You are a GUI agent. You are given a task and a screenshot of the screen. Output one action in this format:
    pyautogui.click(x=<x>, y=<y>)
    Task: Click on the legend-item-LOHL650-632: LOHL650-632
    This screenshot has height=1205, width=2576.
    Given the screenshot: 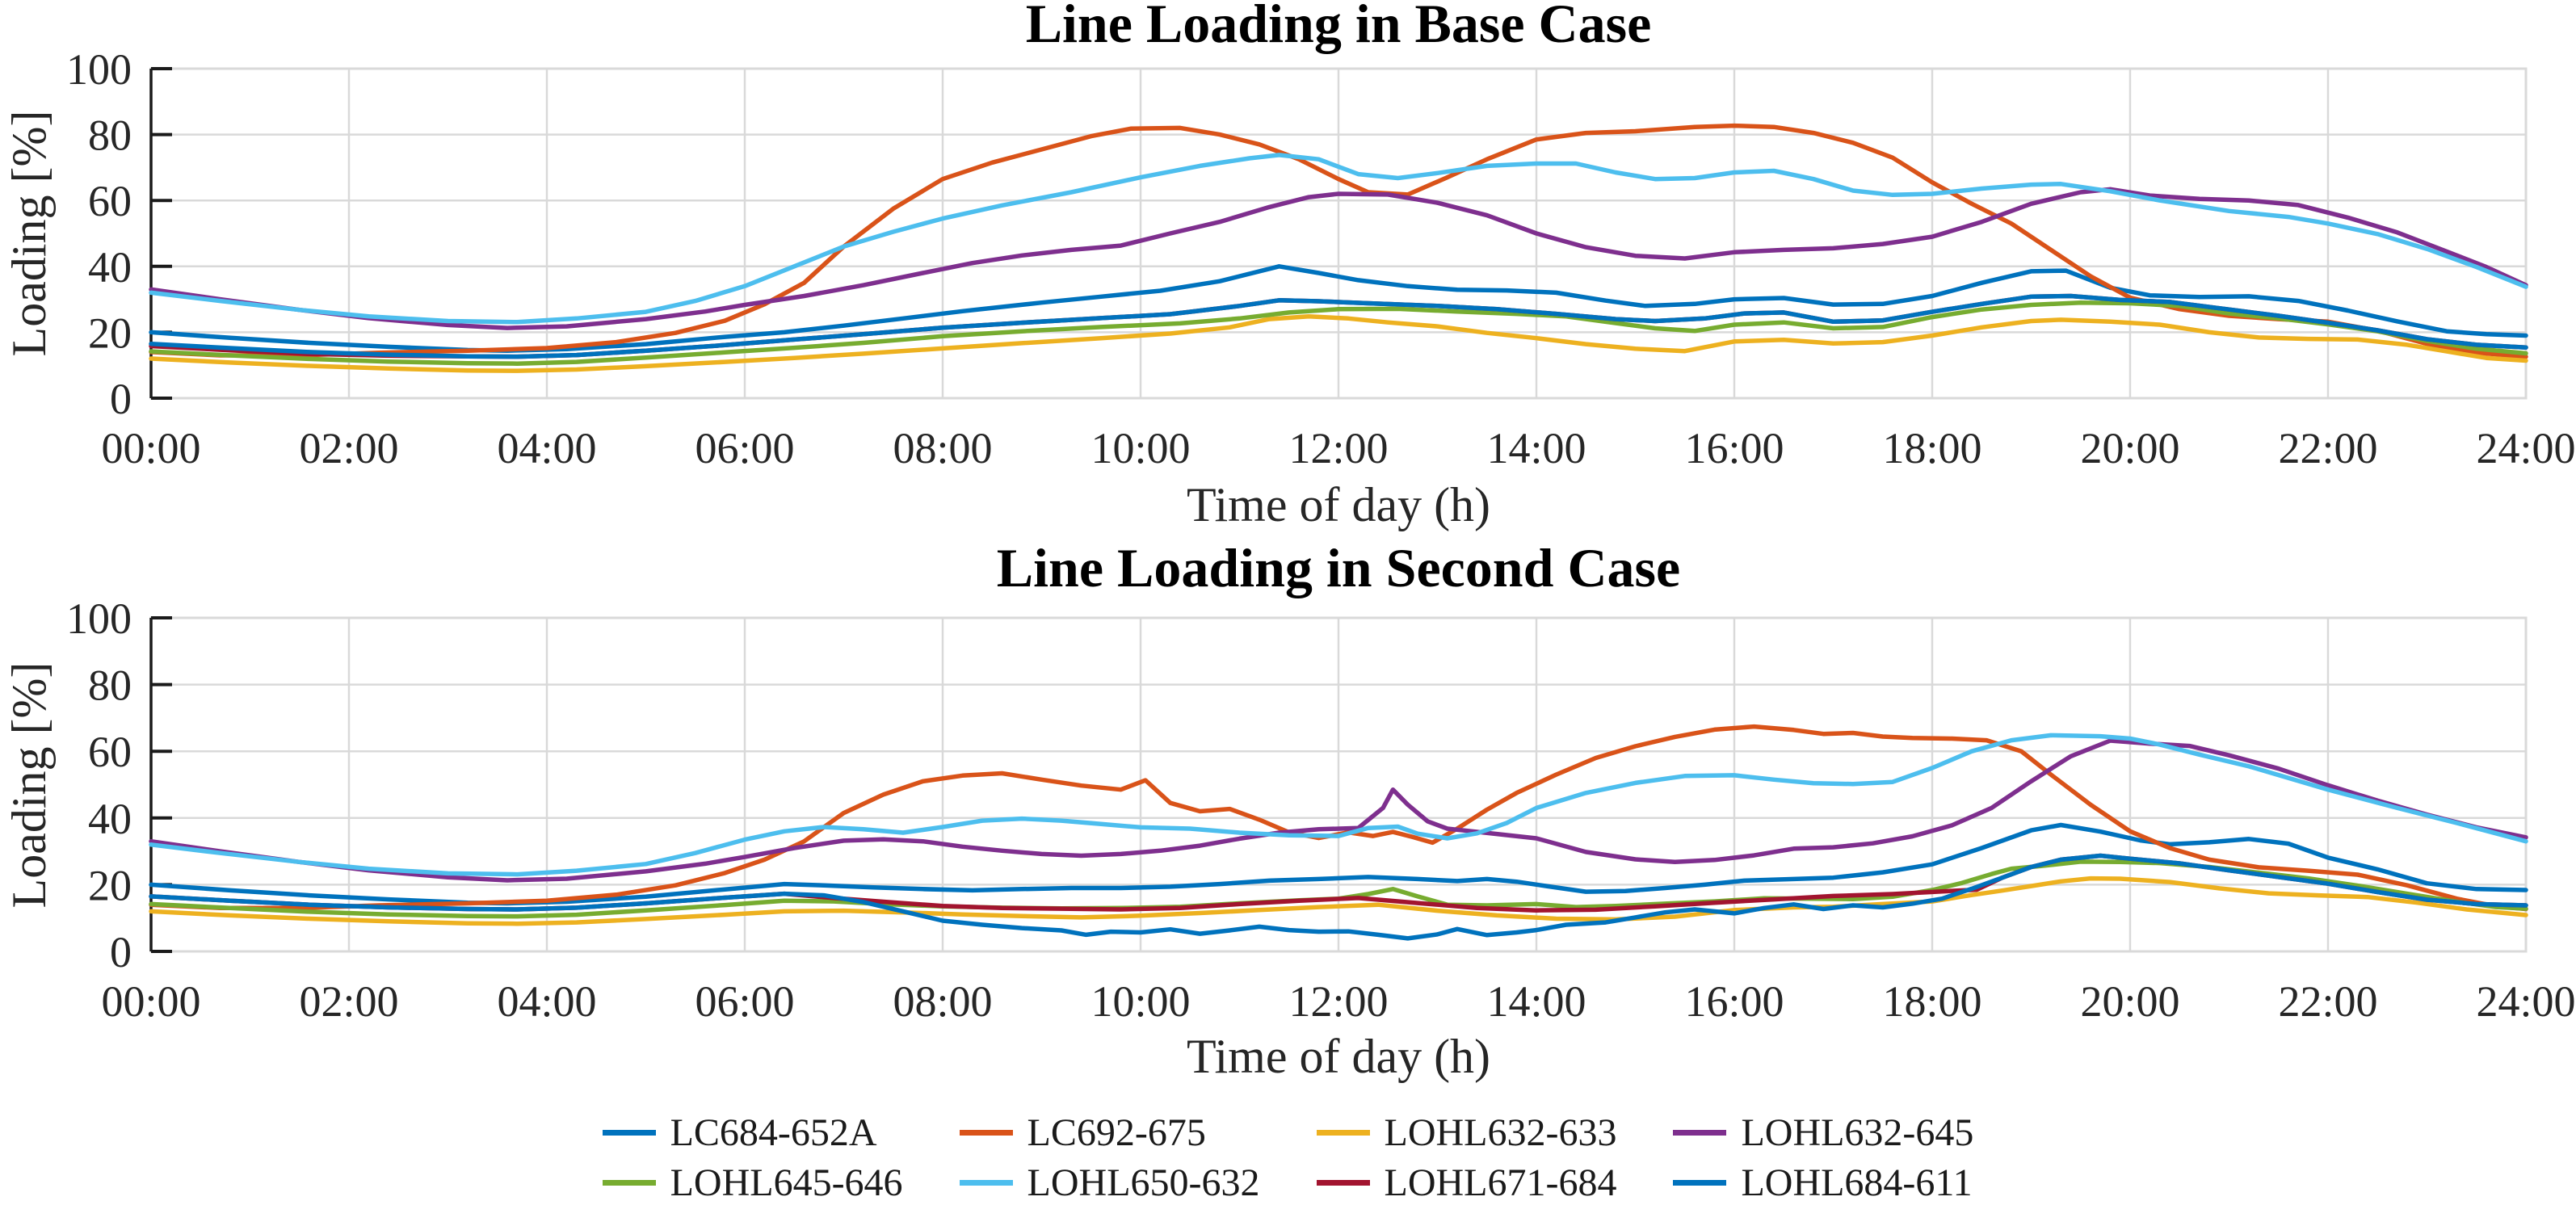 What is the action you would take?
    pyautogui.click(x=1109, y=1182)
    